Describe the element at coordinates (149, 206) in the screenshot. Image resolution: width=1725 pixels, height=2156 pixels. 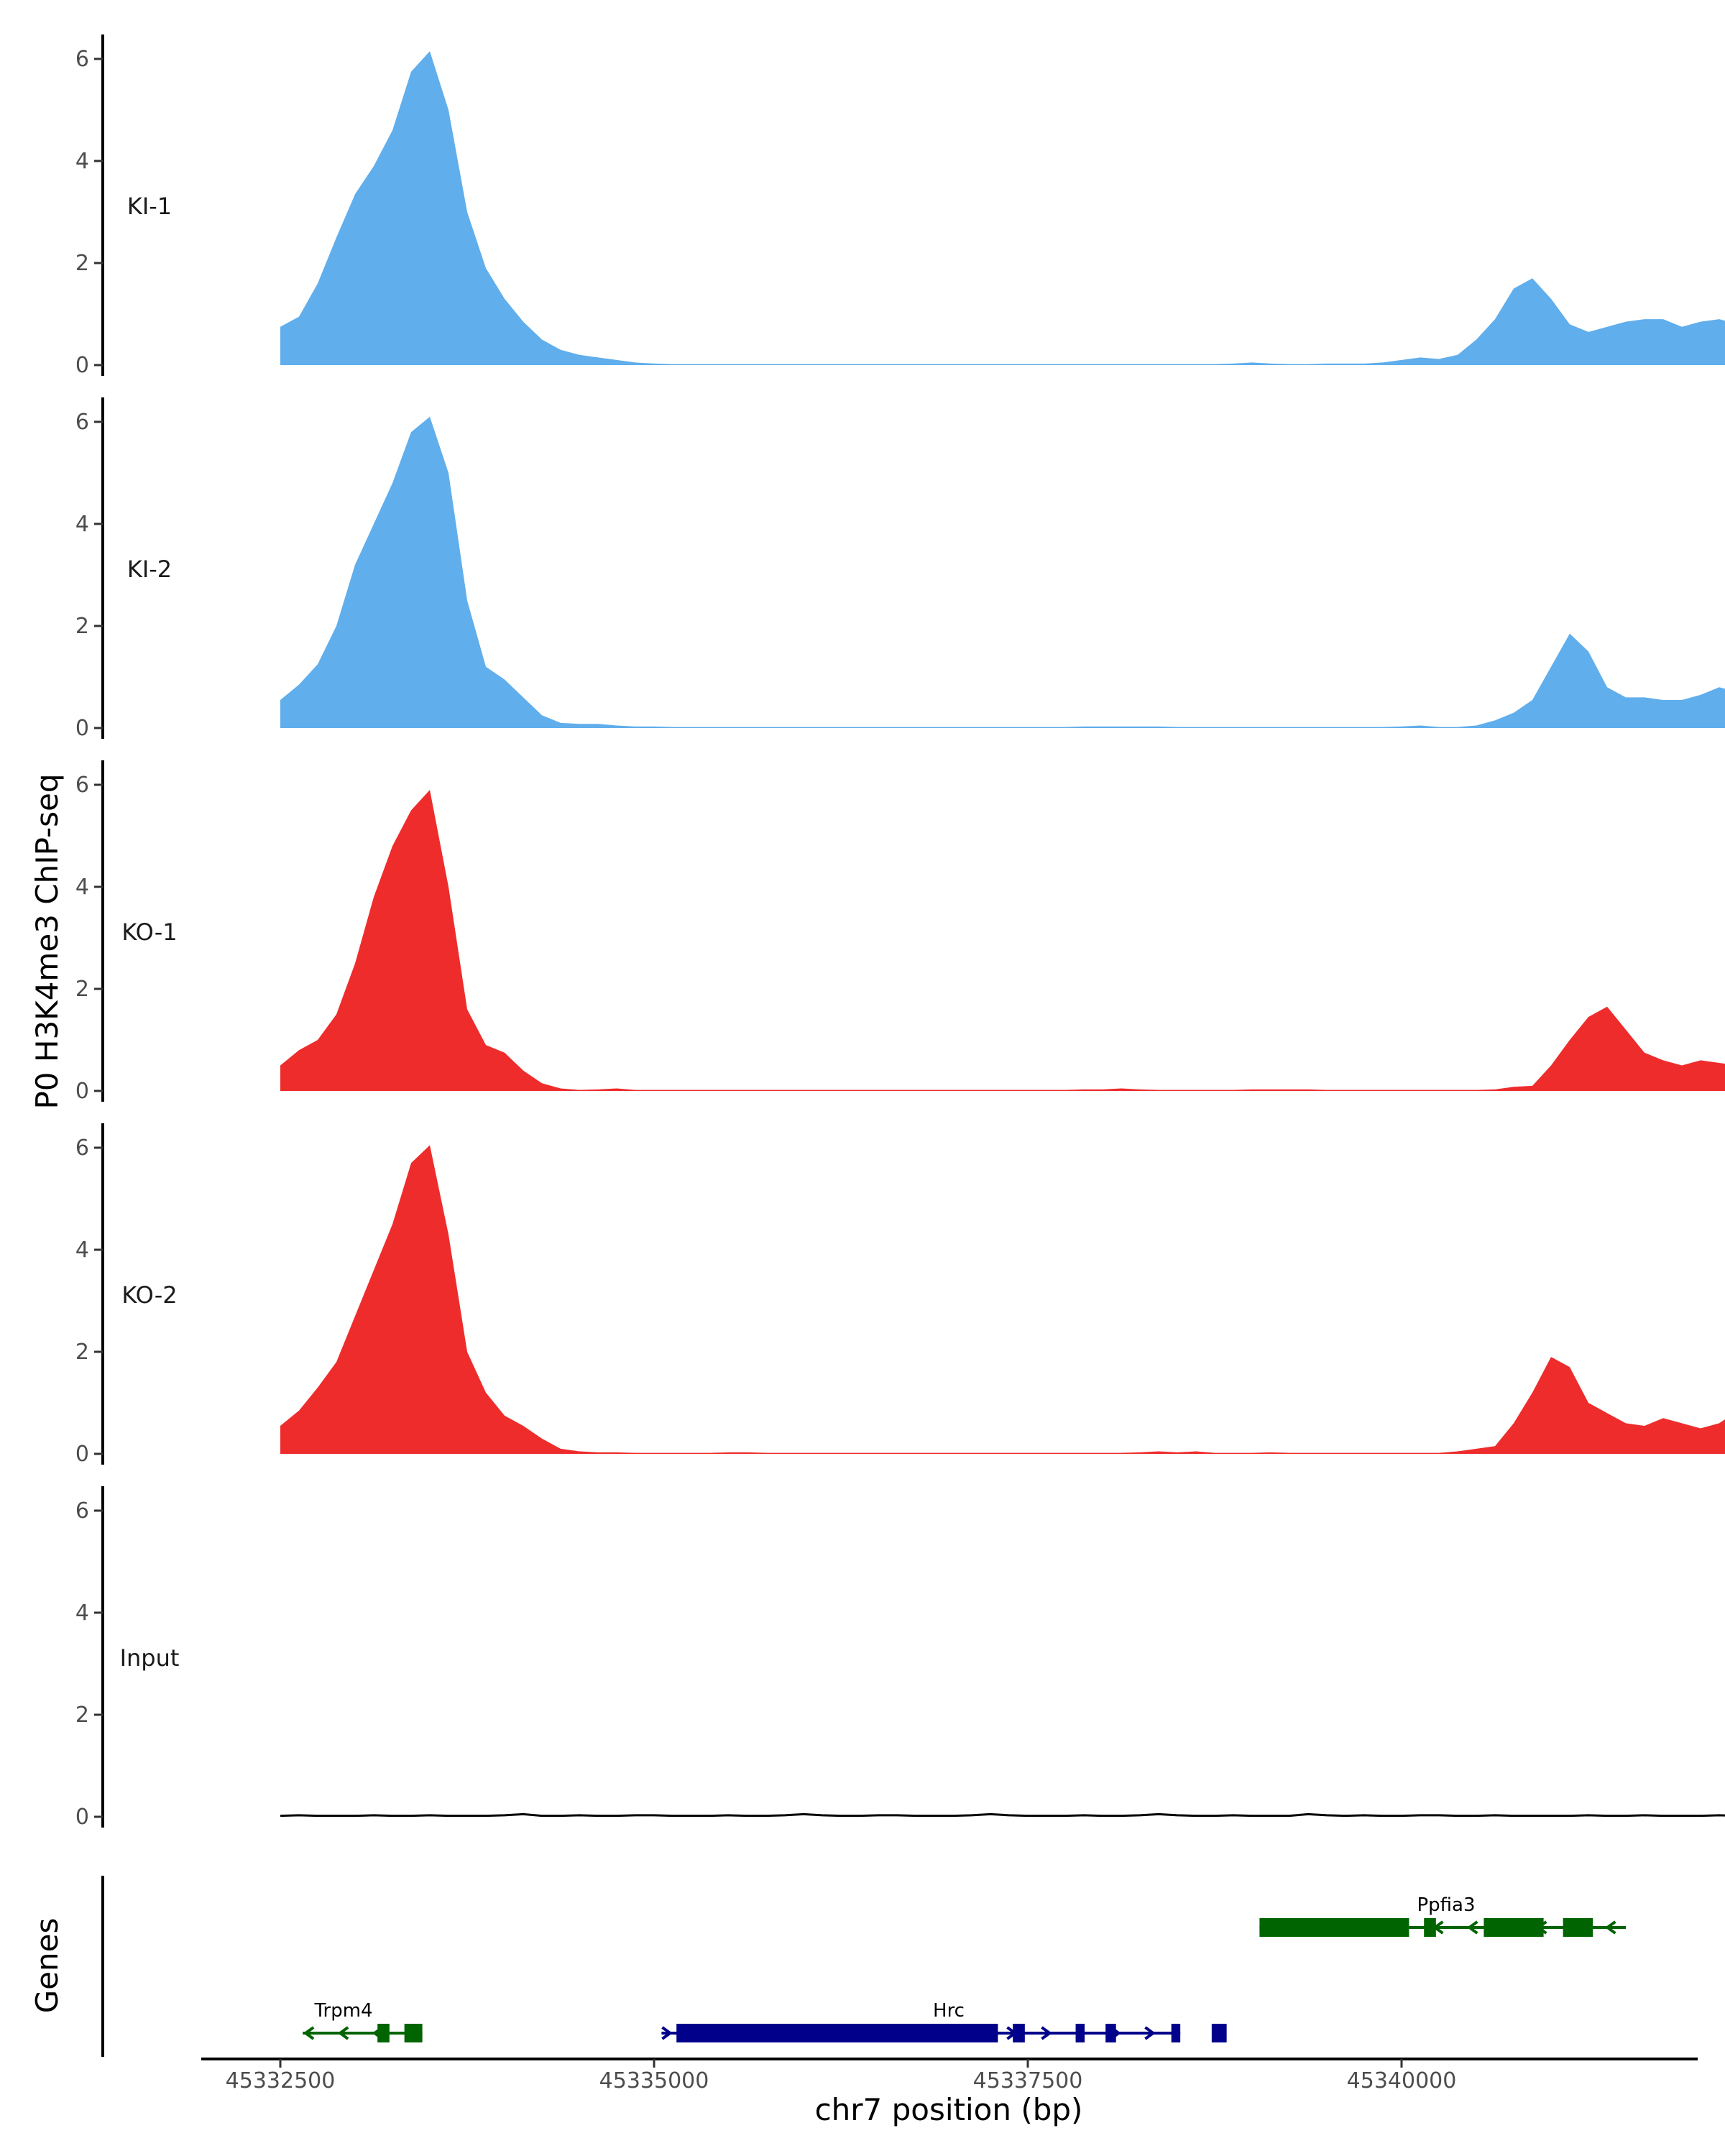
I see `track-label: KI-1` at that location.